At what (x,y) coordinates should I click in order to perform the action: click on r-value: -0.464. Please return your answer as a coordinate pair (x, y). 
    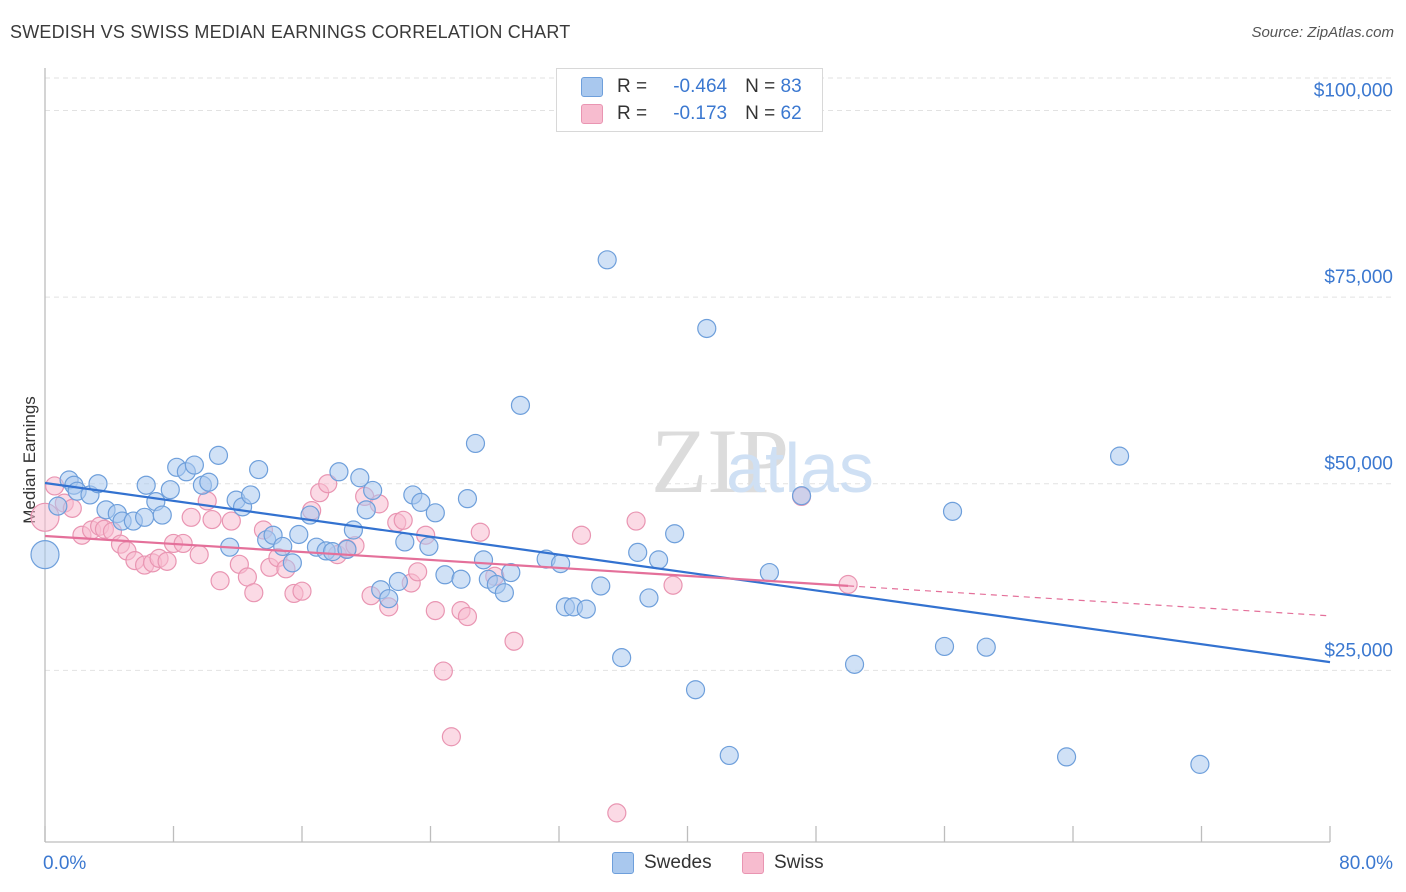
    Looking at the image, I should click on (700, 86).